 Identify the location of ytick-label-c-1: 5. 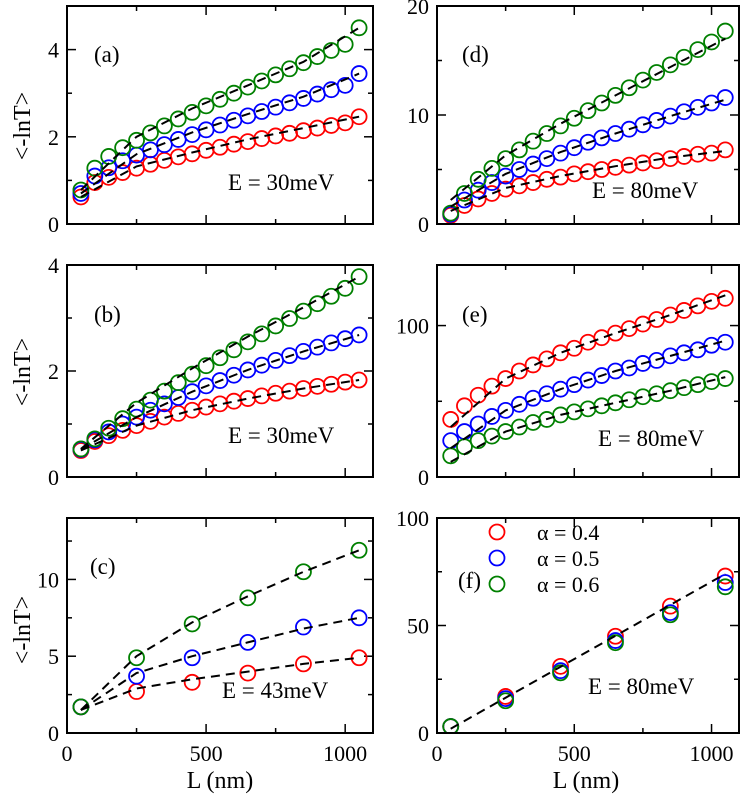
(53, 656).